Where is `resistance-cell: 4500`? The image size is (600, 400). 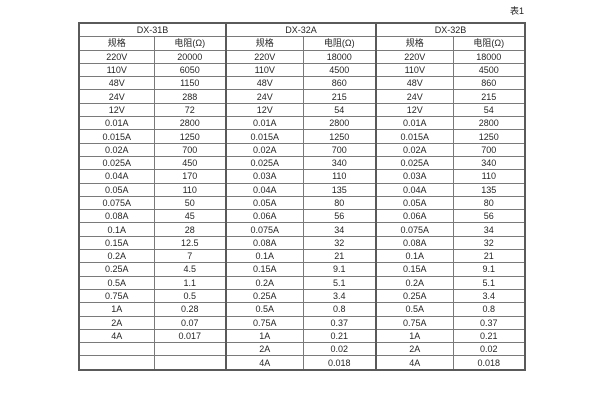 resistance-cell: 4500 is located at coordinates (489, 70).